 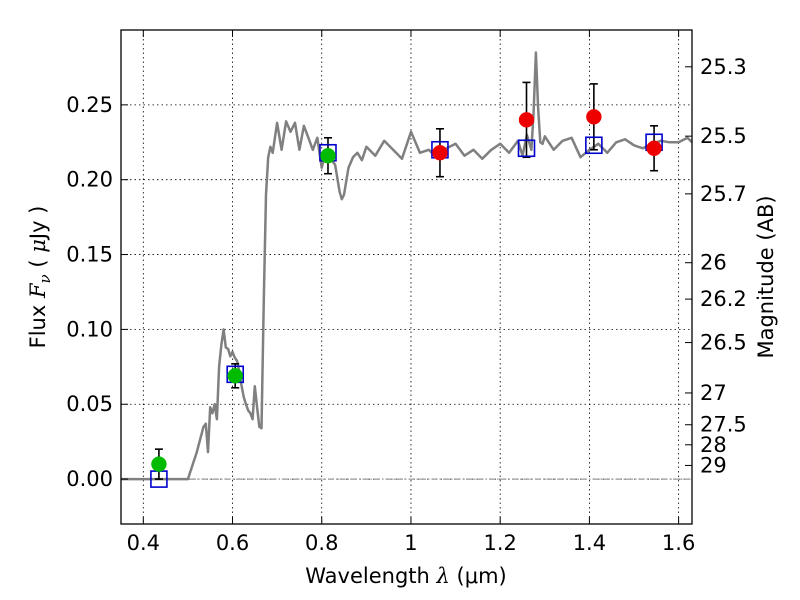 What do you see at coordinates (405, 576) in the screenshot?
I see `x-axis-label: Wavelength λ (μm)` at bounding box center [405, 576].